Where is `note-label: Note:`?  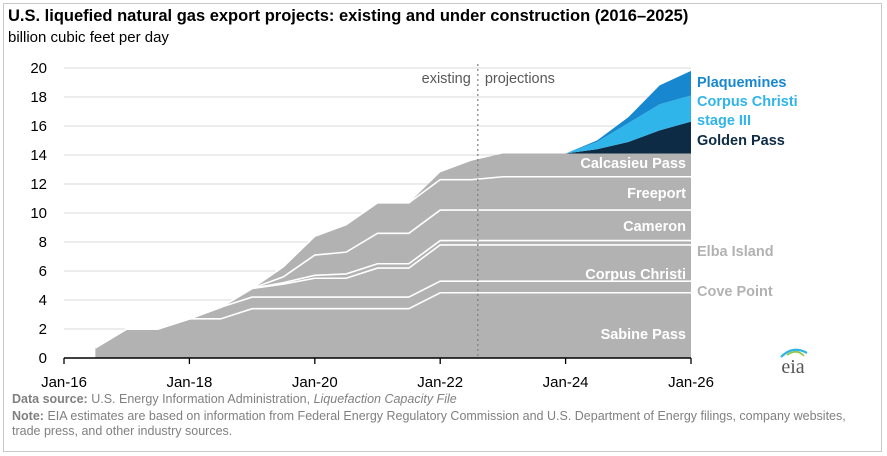 note-label: Note: is located at coordinates (28, 416).